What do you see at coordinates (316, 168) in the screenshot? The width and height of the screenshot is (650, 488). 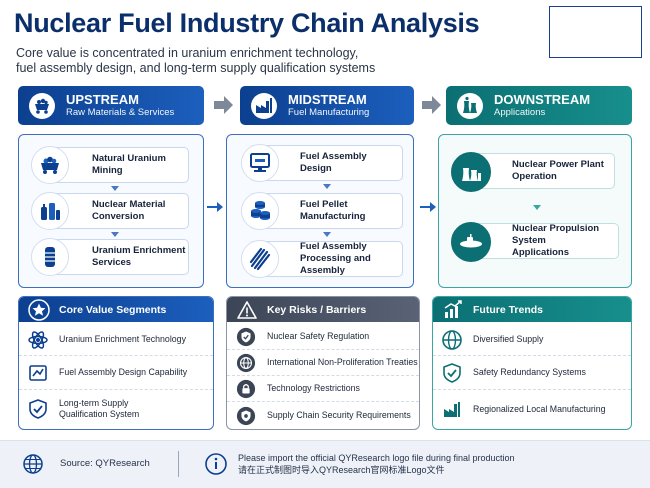 I see `item-label-line2: Design` at bounding box center [316, 168].